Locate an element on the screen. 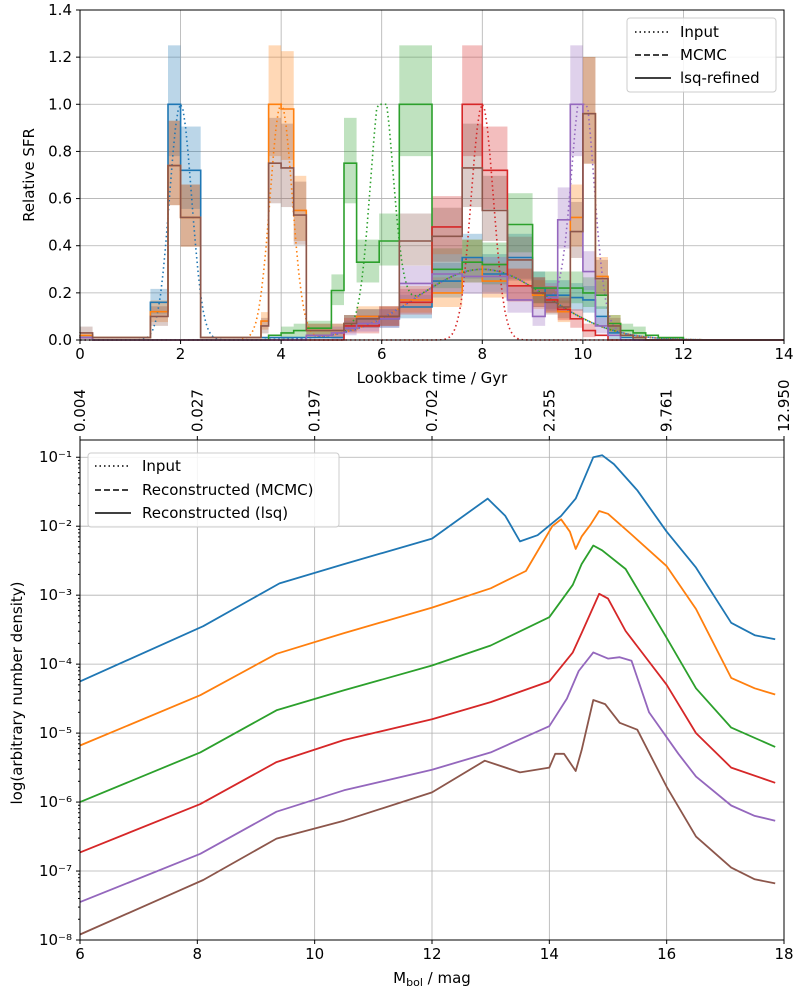 Image resolution: width=800 pixels, height=1000 pixels. lf-x-tick-label: 12 is located at coordinates (431, 954).